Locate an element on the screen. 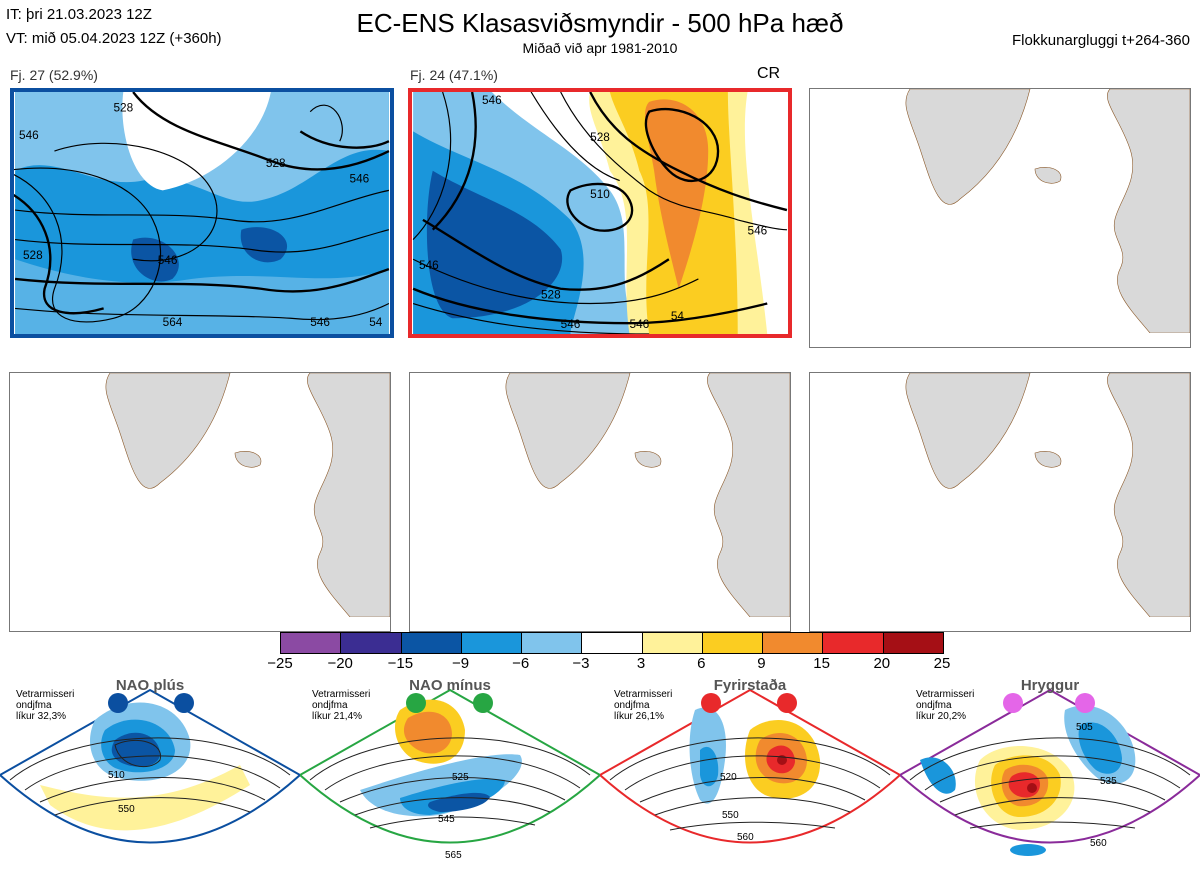  cluster-label-2: Fj. 24 (47.1%) is located at coordinates (454, 75).